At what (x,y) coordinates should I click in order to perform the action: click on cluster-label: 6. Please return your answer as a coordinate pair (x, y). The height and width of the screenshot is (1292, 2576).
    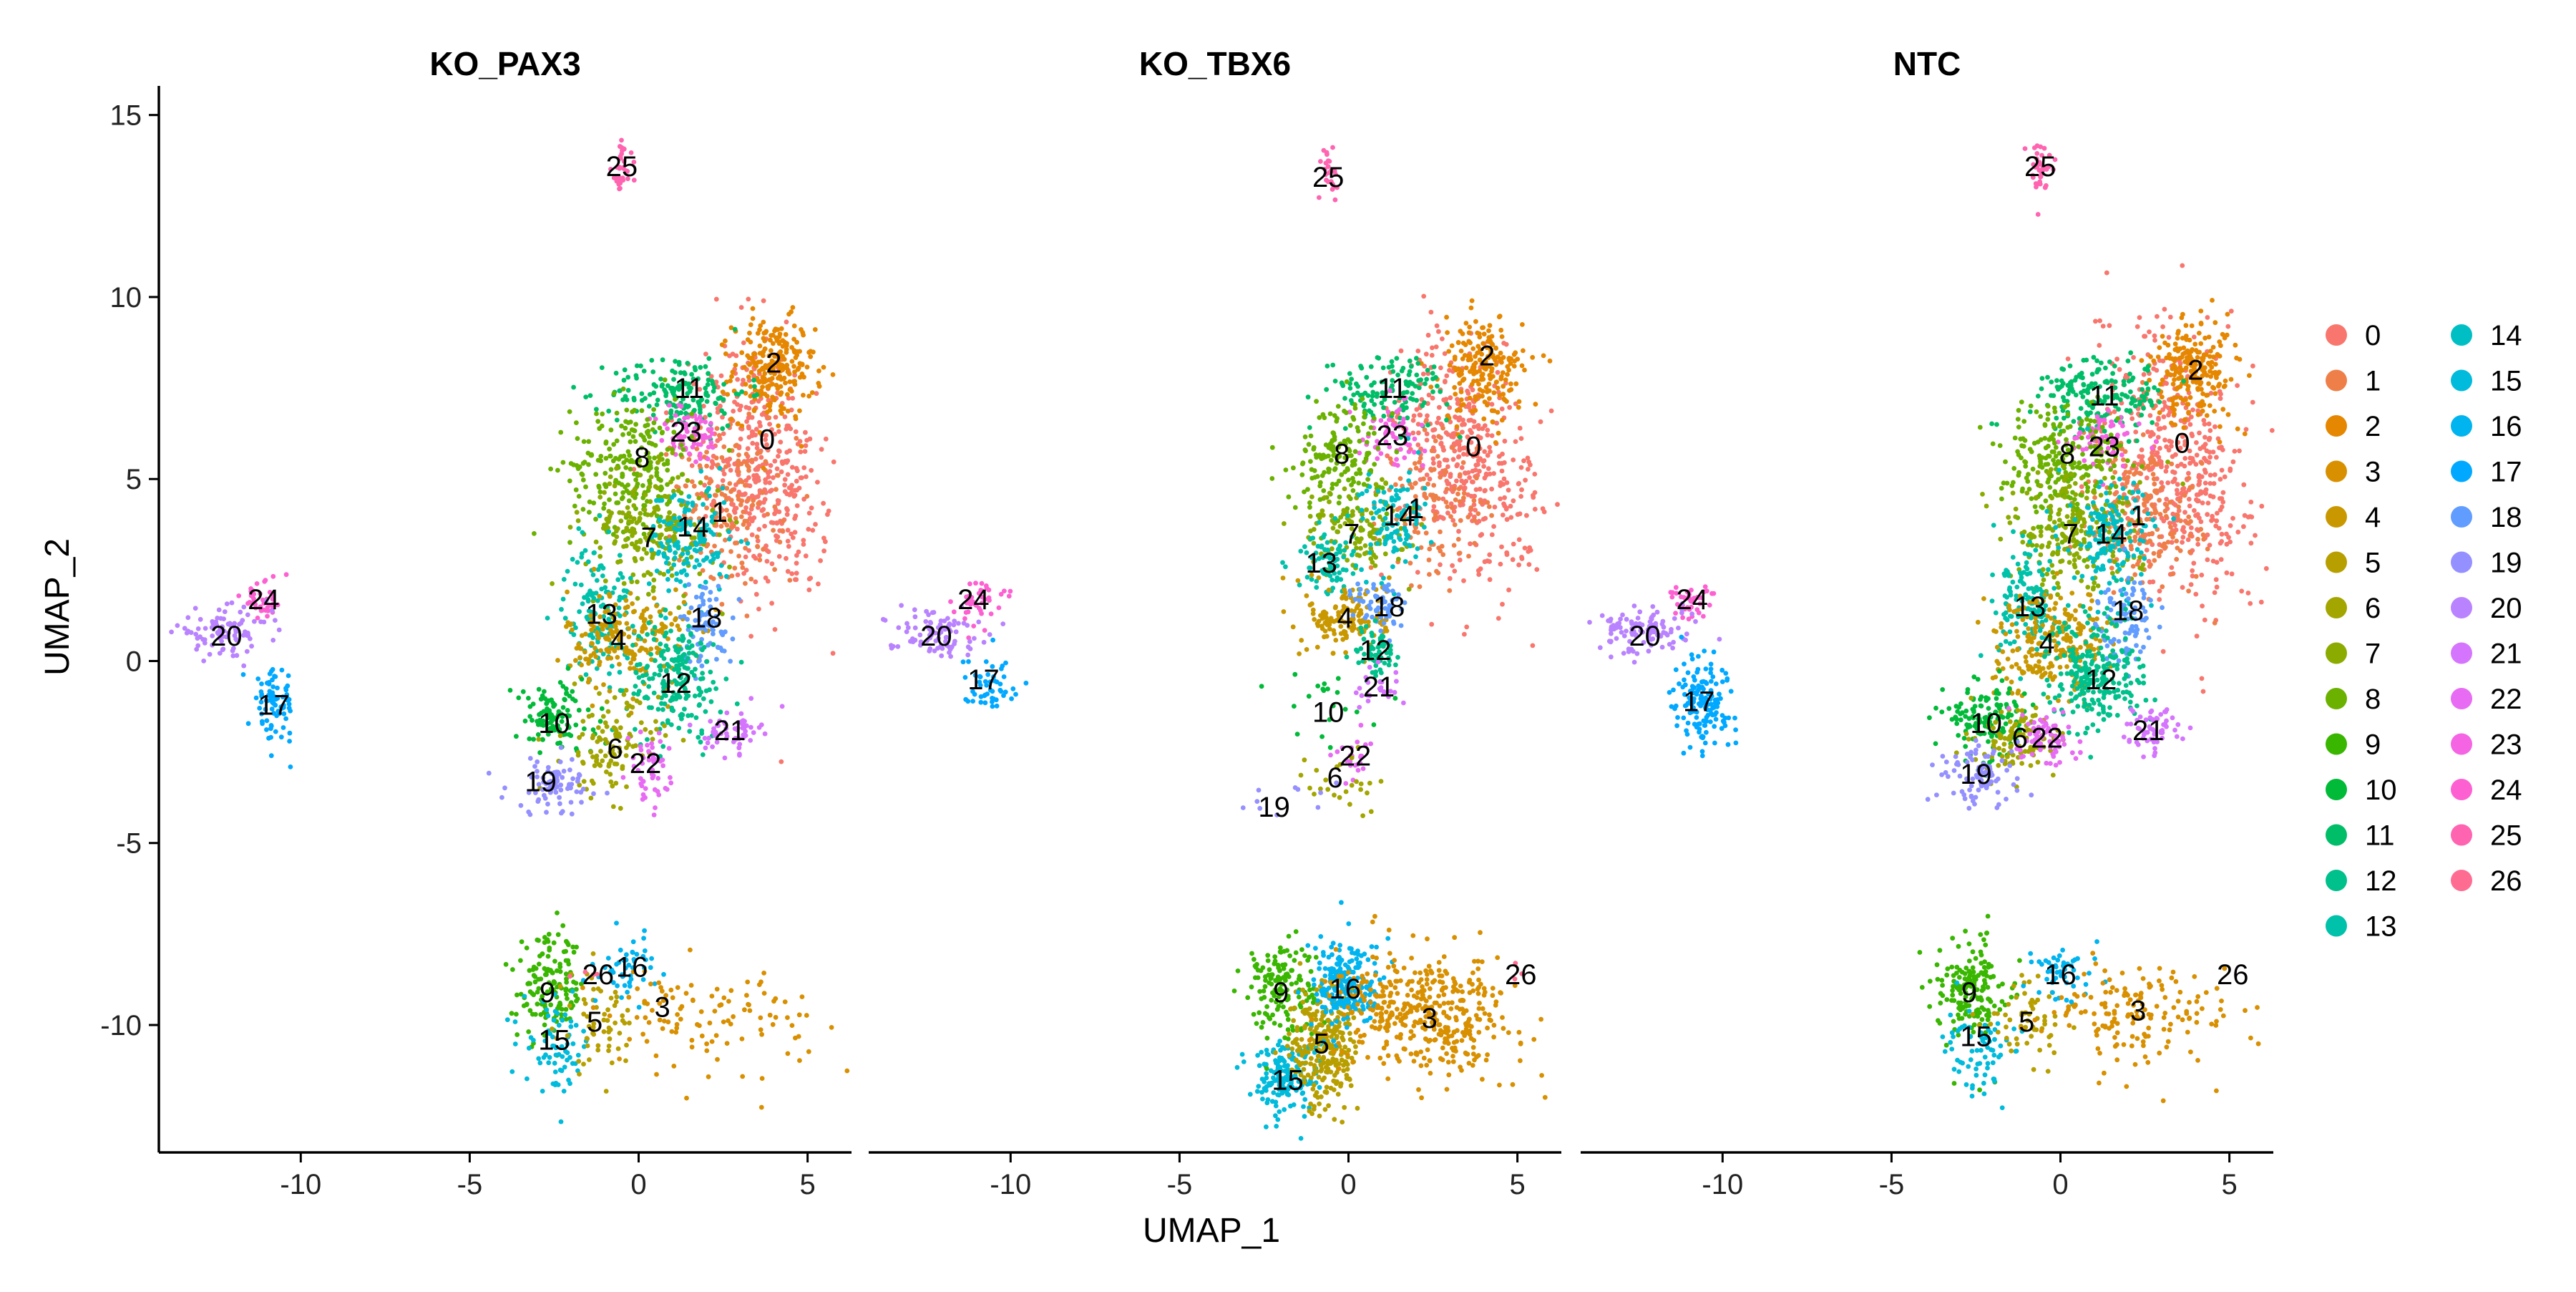
    Looking at the image, I should click on (615, 749).